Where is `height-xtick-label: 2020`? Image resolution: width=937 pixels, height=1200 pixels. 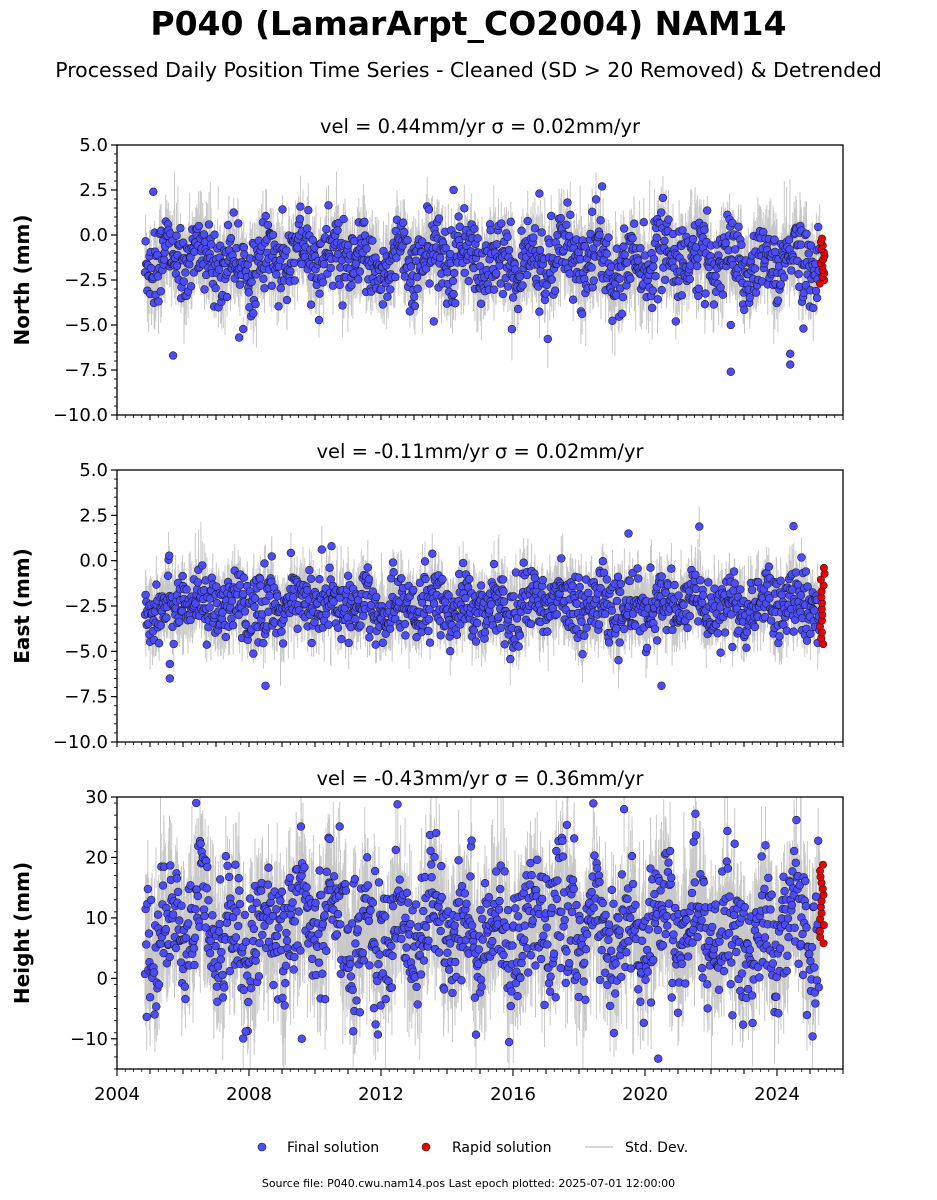 height-xtick-label: 2020 is located at coordinates (645, 1094).